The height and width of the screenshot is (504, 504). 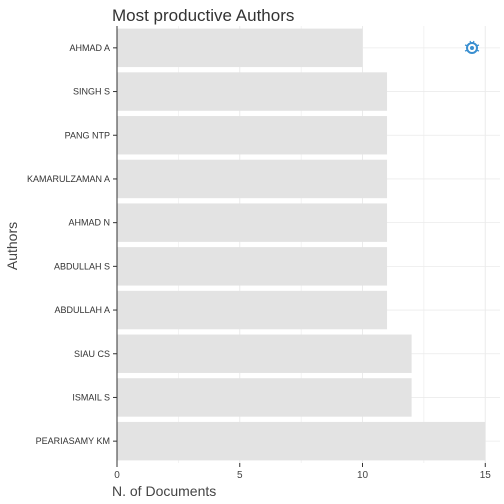 I want to click on bar-abdullah-s, so click(x=252, y=266).